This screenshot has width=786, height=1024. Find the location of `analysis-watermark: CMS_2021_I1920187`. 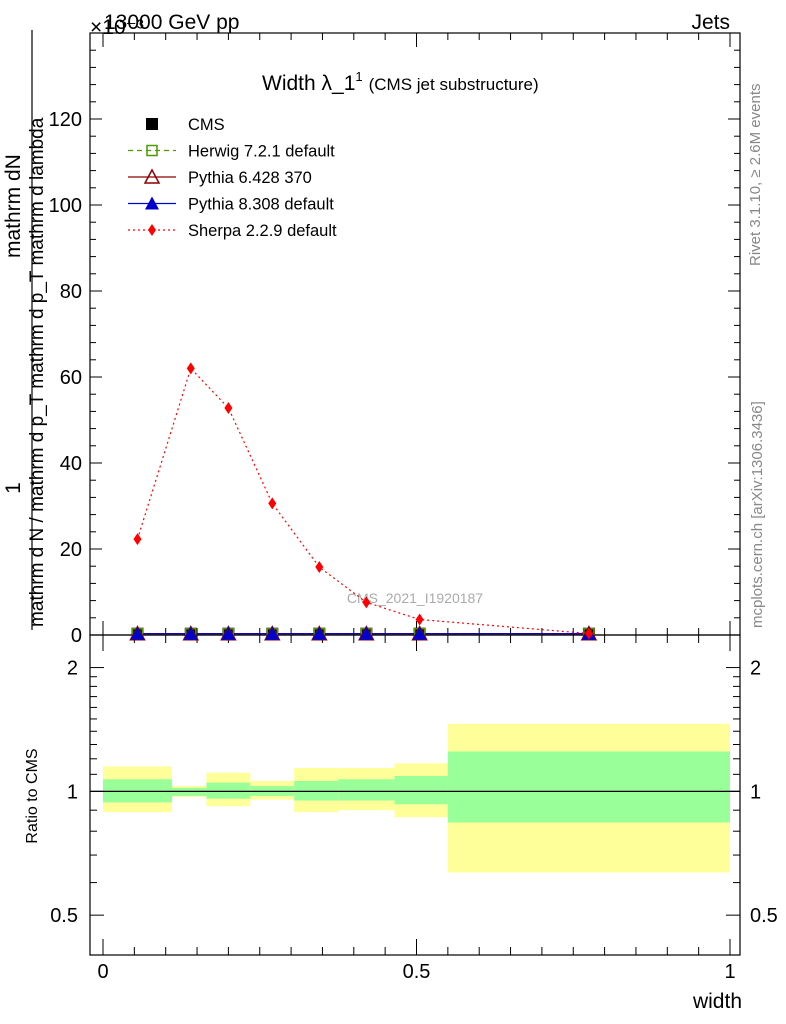

analysis-watermark: CMS_2021_I1920187 is located at coordinates (415, 598).